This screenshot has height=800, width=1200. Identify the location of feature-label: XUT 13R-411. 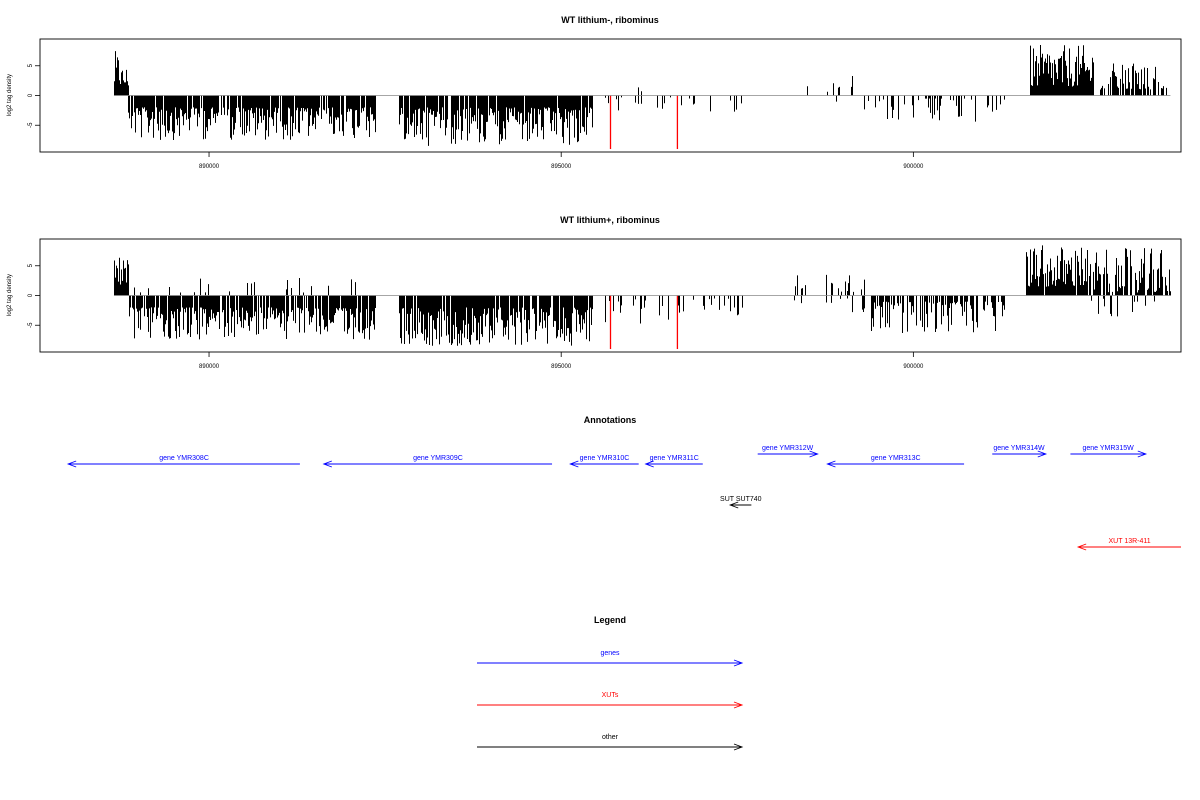
(1130, 541).